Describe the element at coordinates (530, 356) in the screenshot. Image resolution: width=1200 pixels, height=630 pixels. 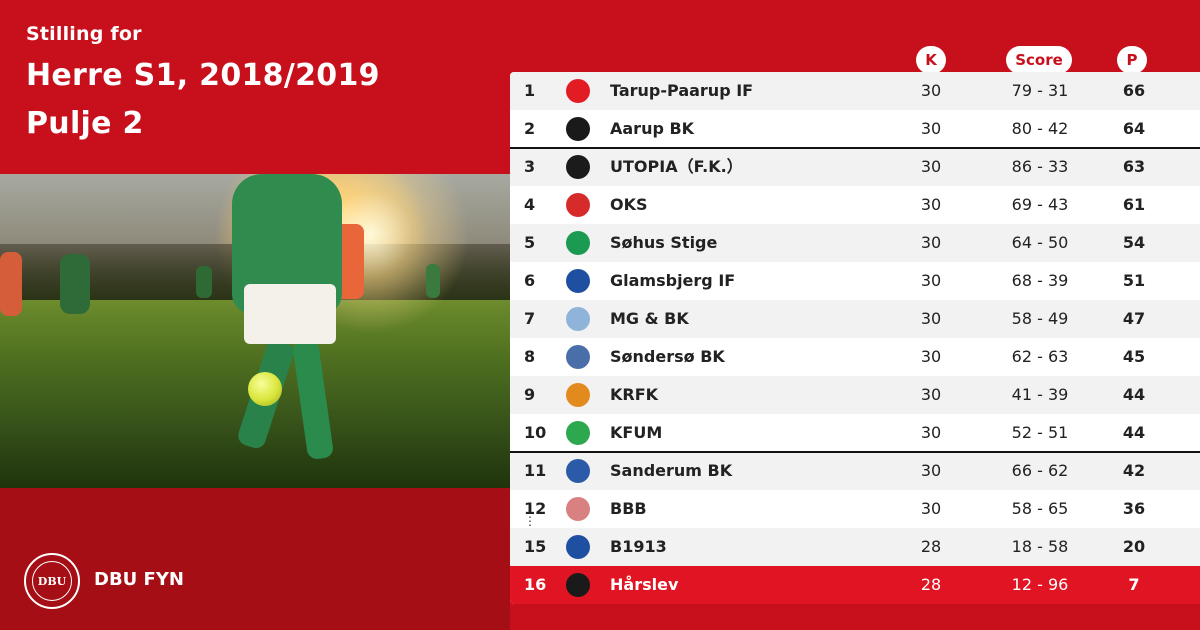
I see `row-position: 8` at that location.